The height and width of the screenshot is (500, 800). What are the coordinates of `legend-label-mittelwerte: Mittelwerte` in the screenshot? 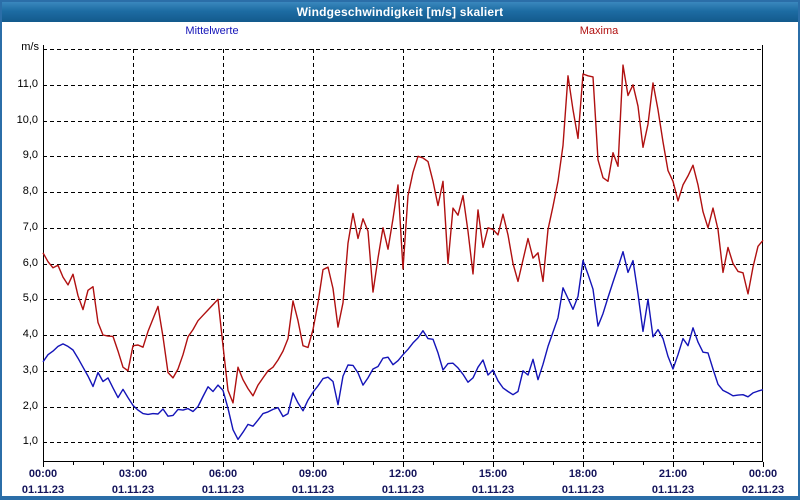 It's located at (212, 31).